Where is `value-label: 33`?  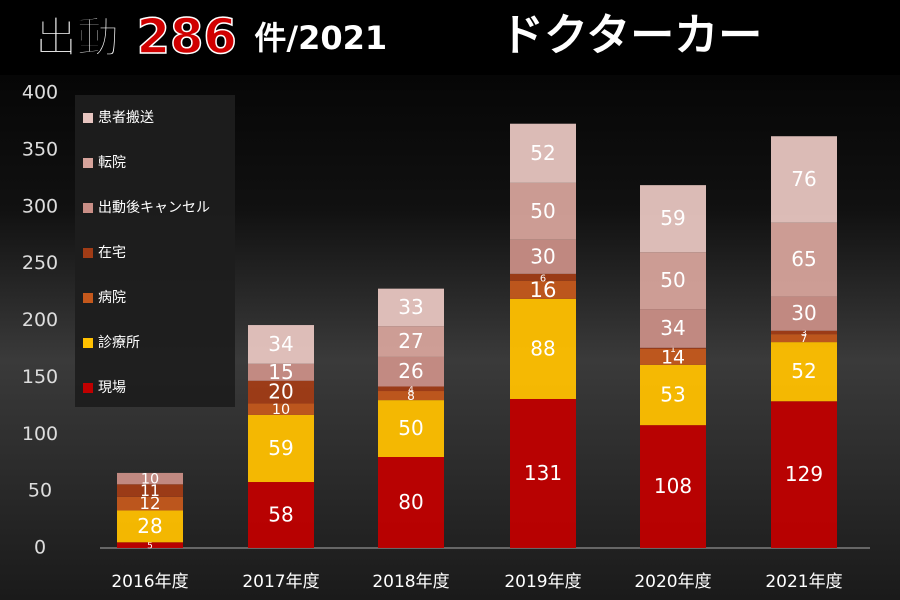 value-label: 33 is located at coordinates (410, 307).